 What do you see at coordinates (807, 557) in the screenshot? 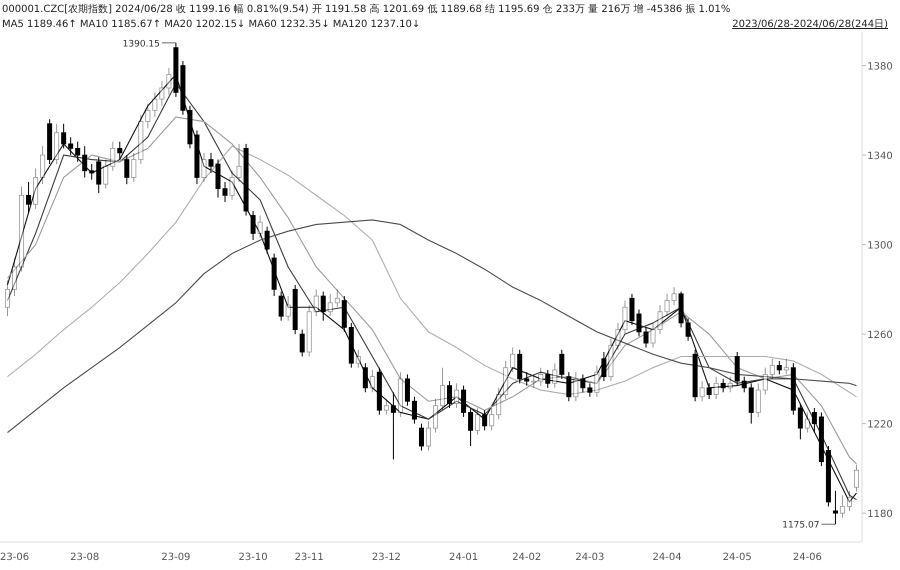
I see `x-tick-label: 24-06` at bounding box center [807, 557].